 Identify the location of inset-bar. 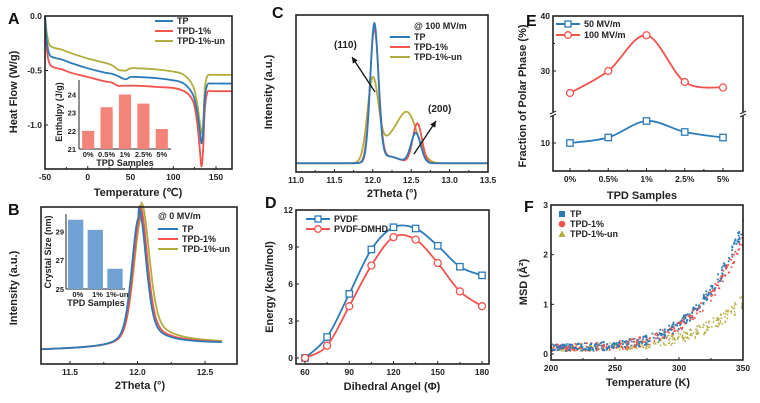
(125, 121).